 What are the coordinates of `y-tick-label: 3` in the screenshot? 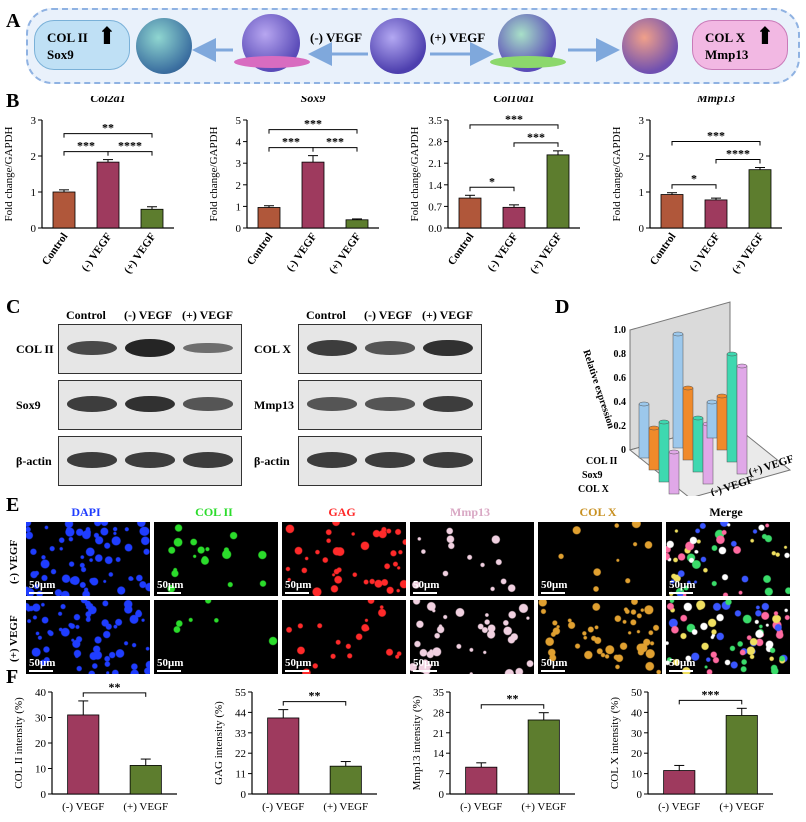 It's located at (34, 121).